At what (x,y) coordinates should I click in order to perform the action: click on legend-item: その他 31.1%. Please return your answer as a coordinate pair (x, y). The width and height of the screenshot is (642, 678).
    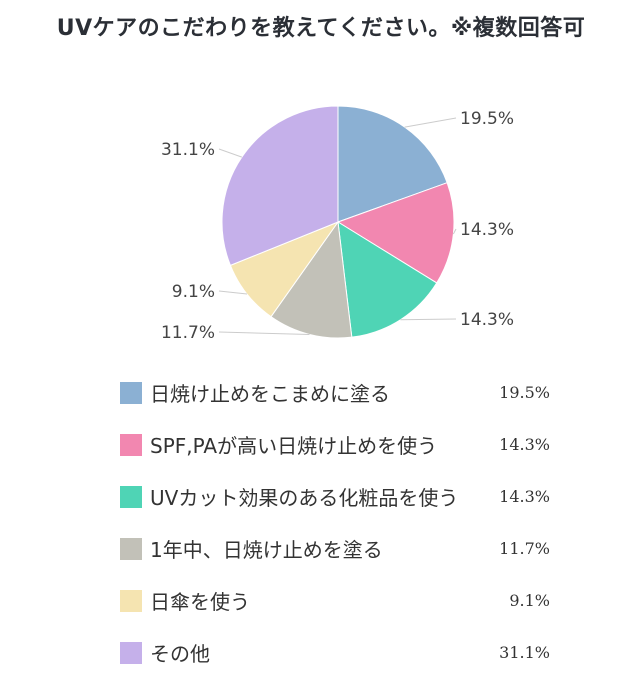
    Looking at the image, I should click on (340, 652).